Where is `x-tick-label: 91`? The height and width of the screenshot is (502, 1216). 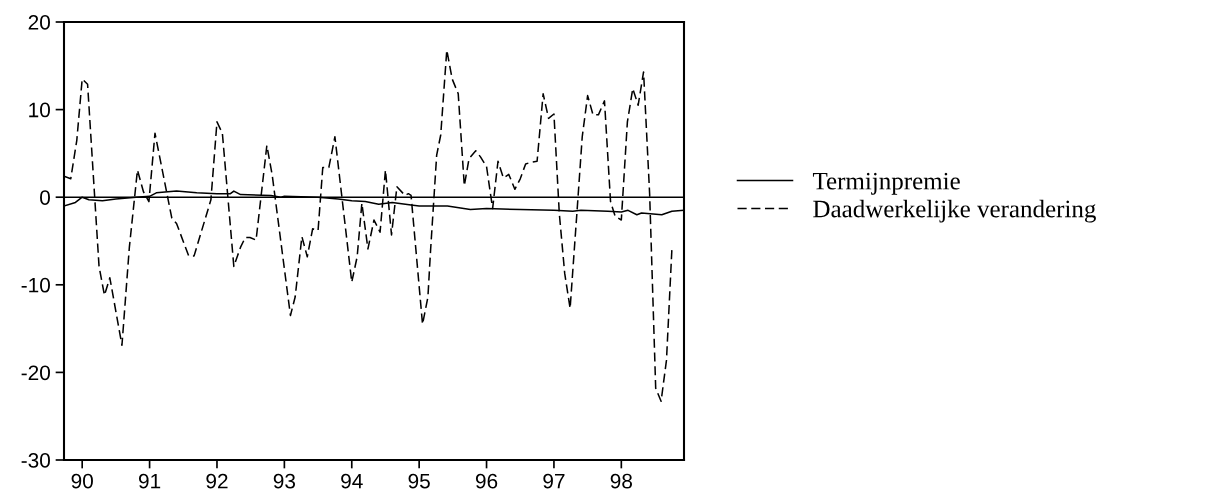 x-tick-label: 91 is located at coordinates (149, 481).